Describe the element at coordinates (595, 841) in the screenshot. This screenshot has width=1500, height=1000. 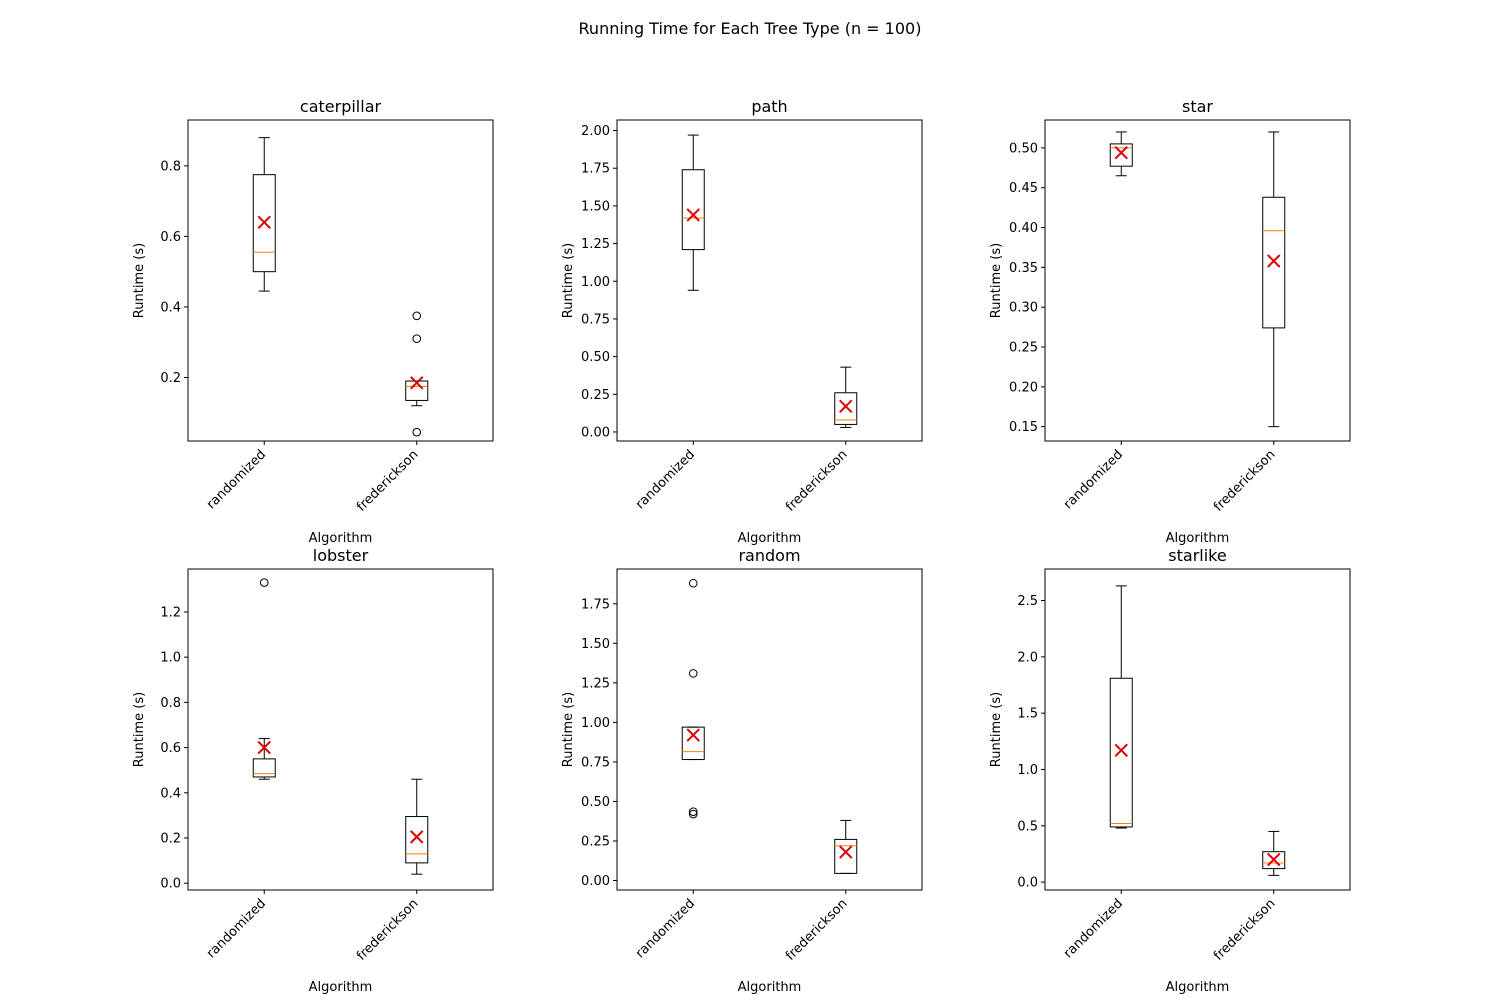
I see `y-tick-label: 0.25` at that location.